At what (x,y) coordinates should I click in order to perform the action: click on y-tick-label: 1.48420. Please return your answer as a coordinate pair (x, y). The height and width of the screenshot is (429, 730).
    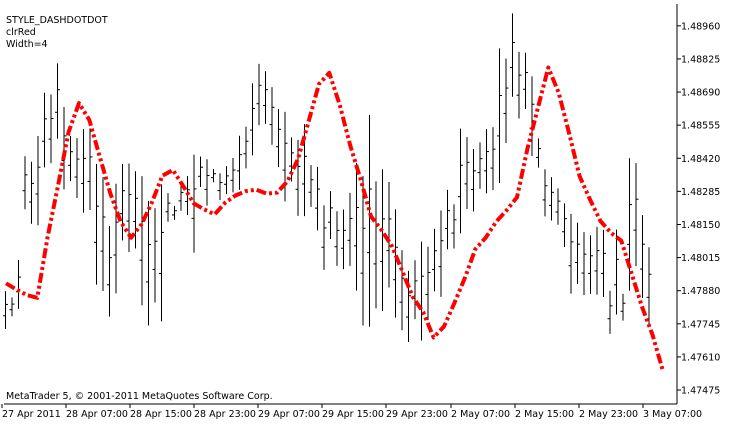
    Looking at the image, I should click on (700, 159).